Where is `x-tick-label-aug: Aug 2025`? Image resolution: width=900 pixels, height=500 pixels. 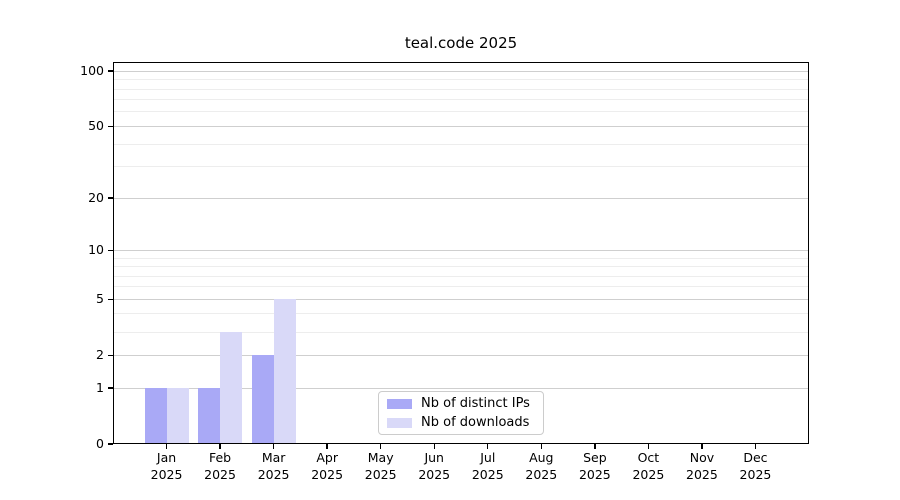 x-tick-label-aug: Aug 2025 is located at coordinates (541, 466).